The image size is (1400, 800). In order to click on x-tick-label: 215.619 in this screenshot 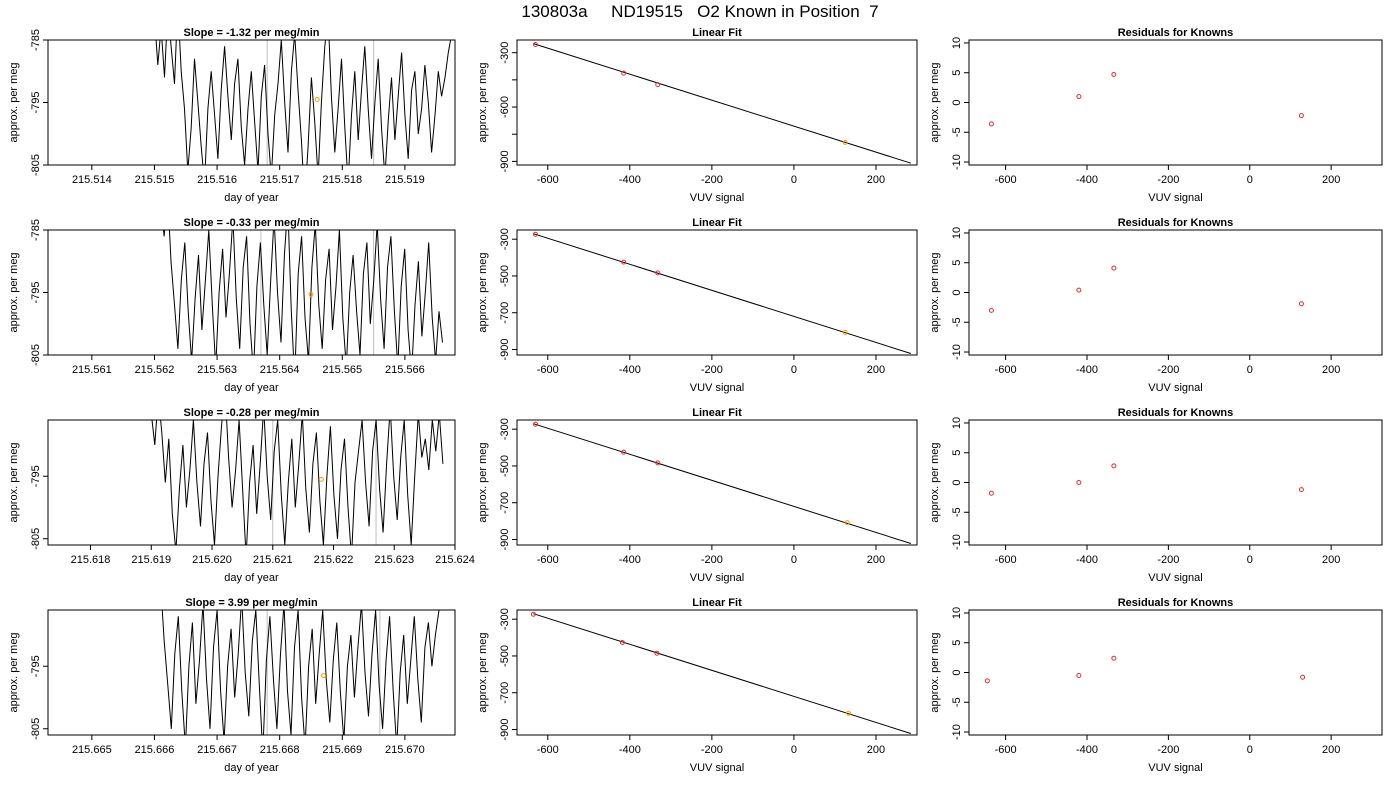, I will do `click(151, 560)`.